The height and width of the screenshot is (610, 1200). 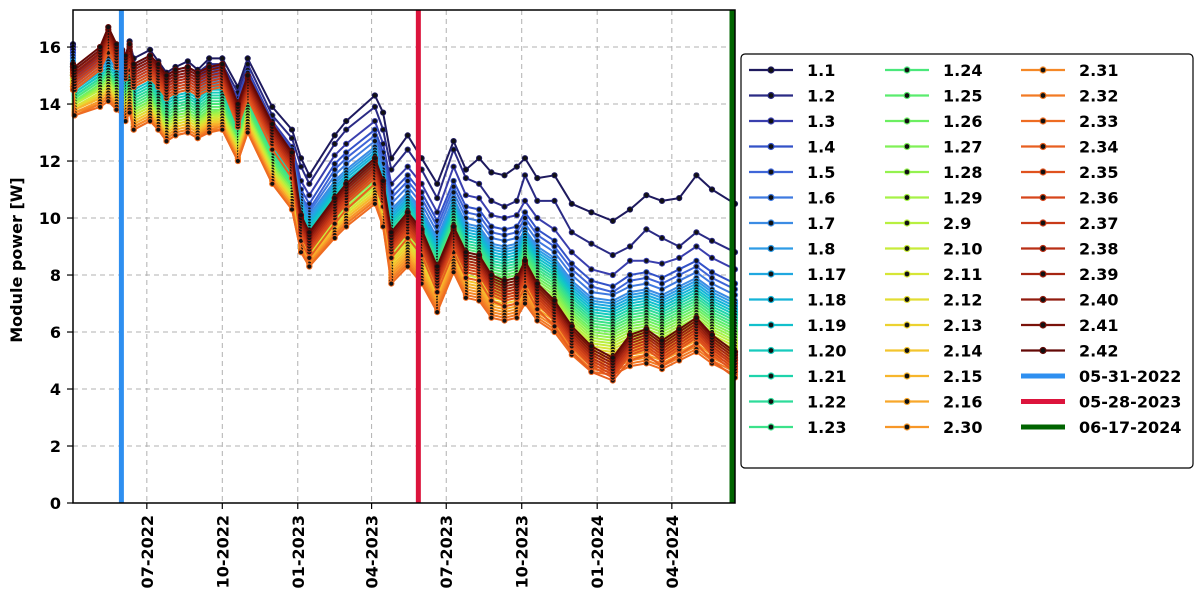 What do you see at coordinates (792, 198) in the screenshot?
I see `legend-entry: 1.6` at bounding box center [792, 198].